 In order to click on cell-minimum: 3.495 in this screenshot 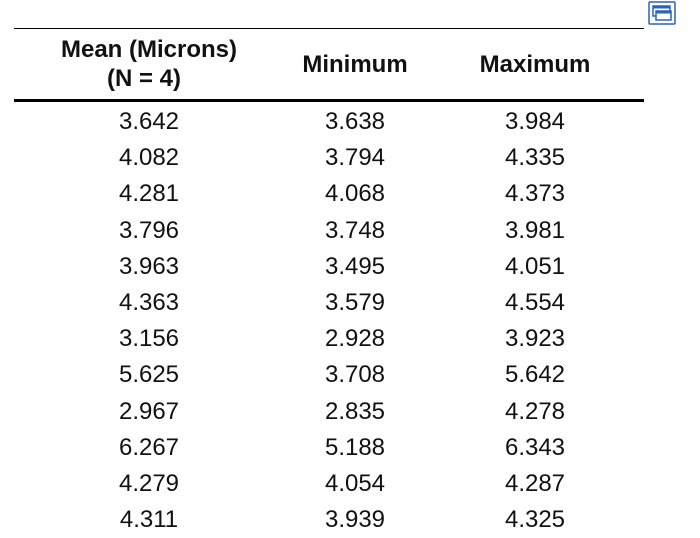, I will do `click(355, 266)`.